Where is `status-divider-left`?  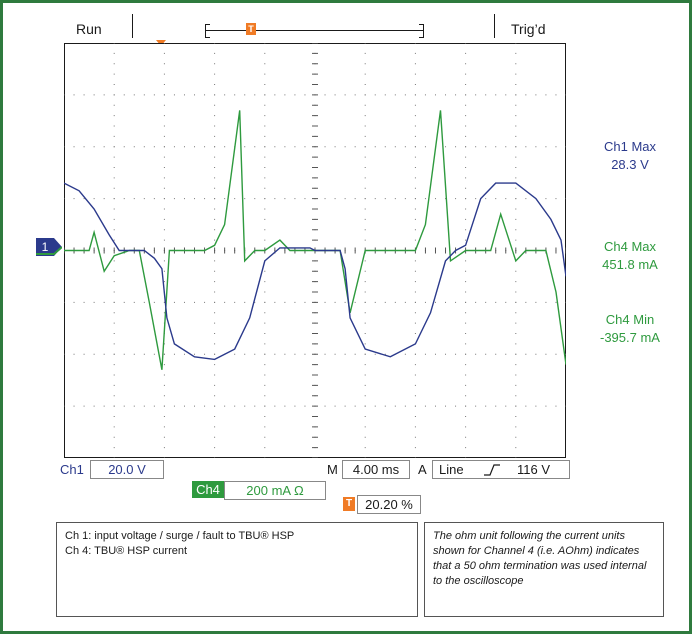 status-divider-left is located at coordinates (132, 26).